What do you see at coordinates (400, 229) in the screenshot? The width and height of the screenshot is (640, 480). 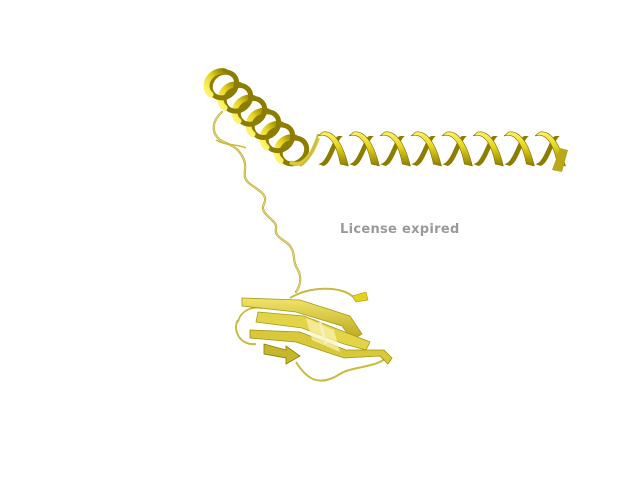 I see `license-watermark: License expired` at bounding box center [400, 229].